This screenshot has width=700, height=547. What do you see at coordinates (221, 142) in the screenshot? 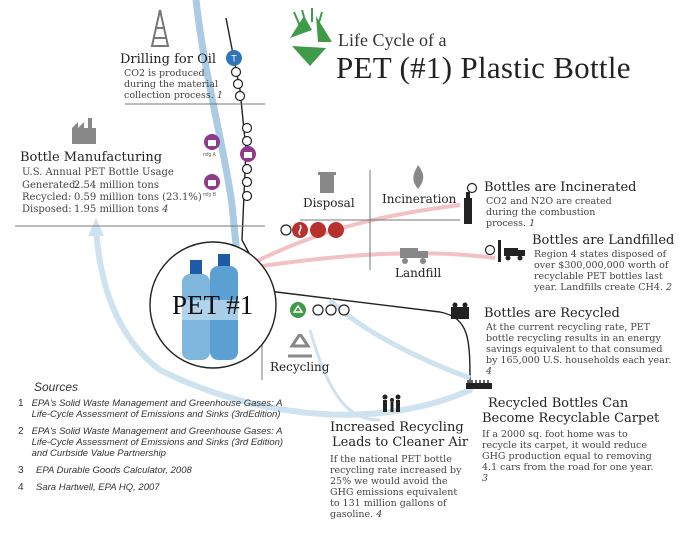
I see `oil-flow-stream` at bounding box center [221, 142].